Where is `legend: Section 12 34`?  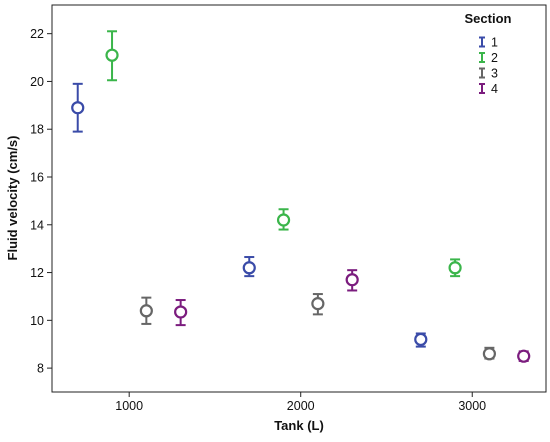 legend: Section 12 34 is located at coordinates (488, 53).